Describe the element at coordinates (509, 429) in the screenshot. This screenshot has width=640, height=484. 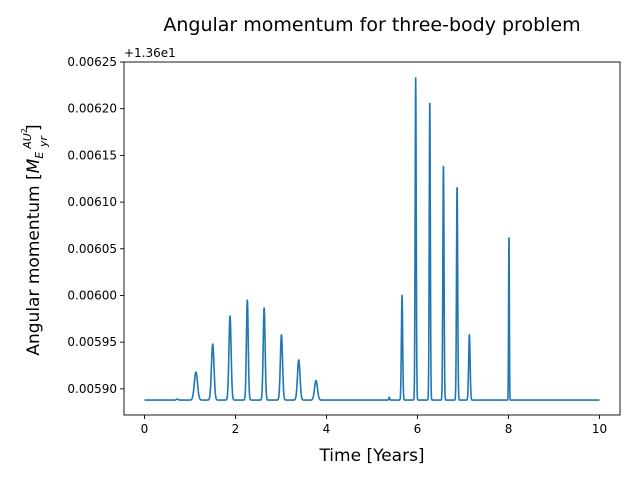
I see `x-tick-label: 8` at that location.